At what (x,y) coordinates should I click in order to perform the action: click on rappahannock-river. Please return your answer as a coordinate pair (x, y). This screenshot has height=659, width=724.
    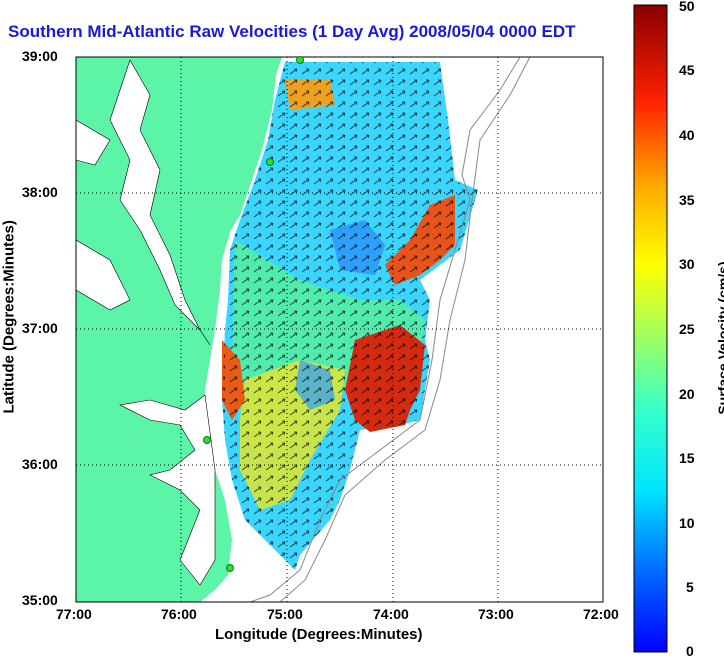
    Looking at the image, I should click on (103, 275).